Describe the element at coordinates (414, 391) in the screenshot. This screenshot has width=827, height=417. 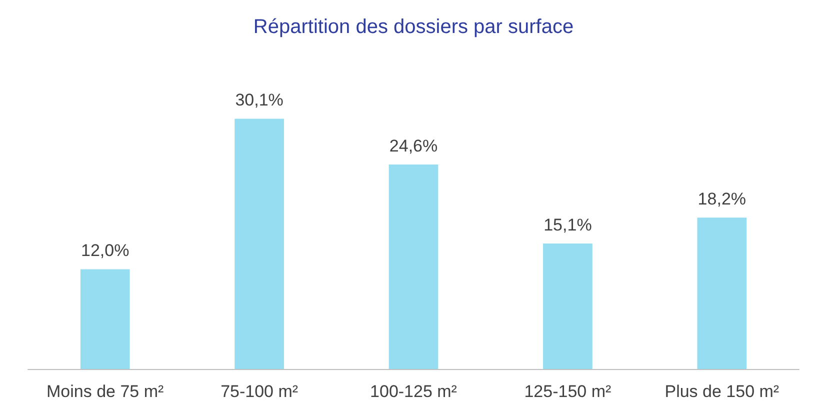
I see `x-tick-label: 100-125 m²` at that location.